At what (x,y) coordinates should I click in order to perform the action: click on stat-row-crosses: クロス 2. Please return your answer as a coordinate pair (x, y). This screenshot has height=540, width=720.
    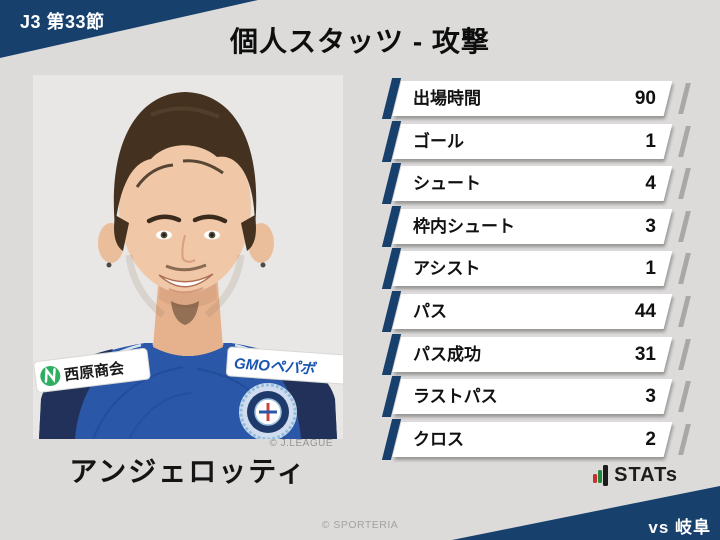
    Looking at the image, I should click on (536, 439).